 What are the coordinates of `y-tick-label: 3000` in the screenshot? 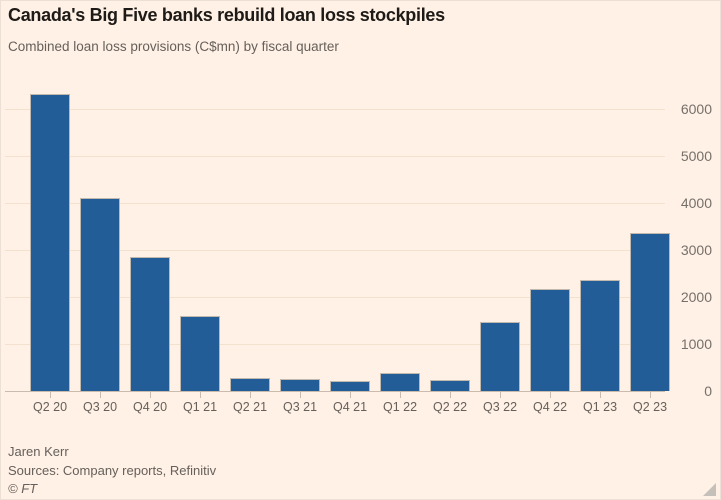 It's located at (696, 249).